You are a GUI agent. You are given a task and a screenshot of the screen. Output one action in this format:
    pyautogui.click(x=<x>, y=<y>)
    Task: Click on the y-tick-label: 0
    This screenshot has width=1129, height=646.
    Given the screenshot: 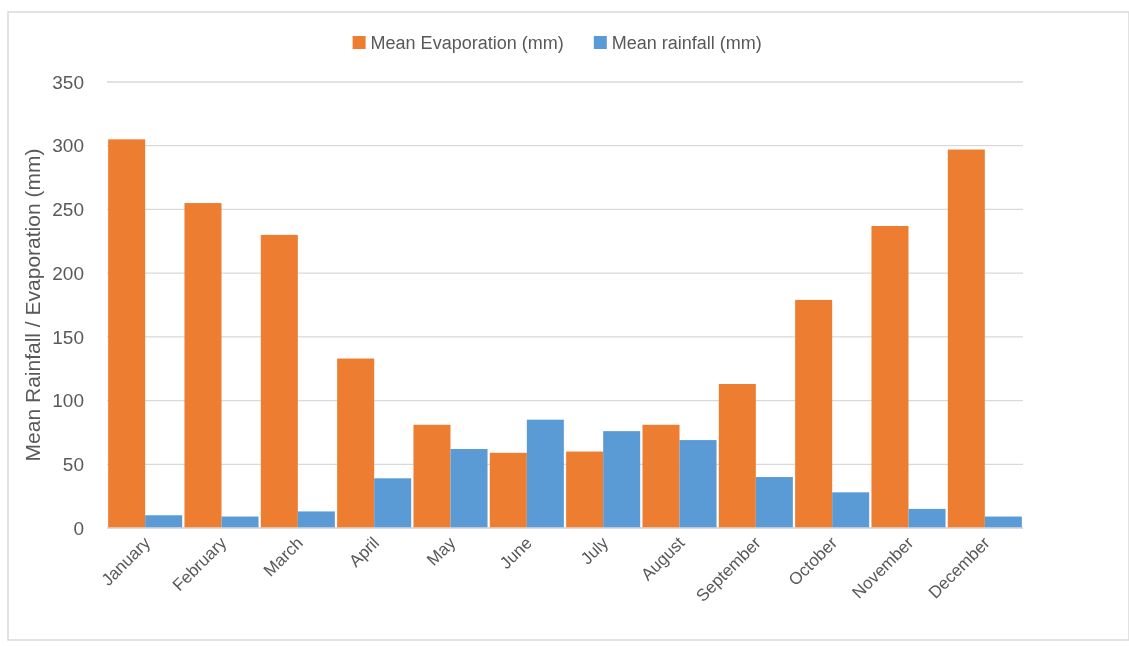 What is the action you would take?
    pyautogui.click(x=78, y=528)
    